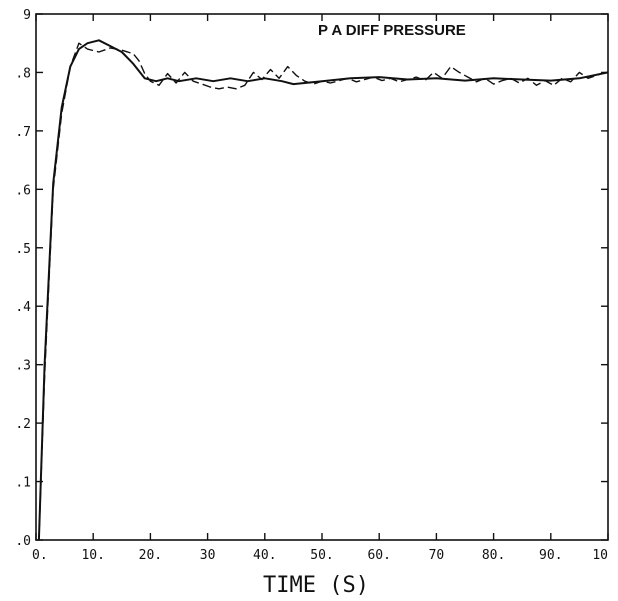 The width and height of the screenshot is (618, 601). What do you see at coordinates (208, 555) in the screenshot?
I see `x-tick-label: 30` at bounding box center [208, 555].